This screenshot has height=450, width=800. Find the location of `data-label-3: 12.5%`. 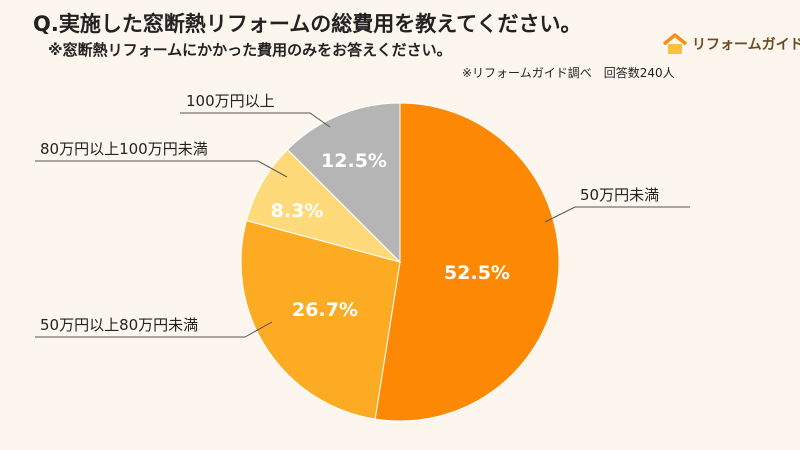

data-label-3: 12.5% is located at coordinates (354, 161).